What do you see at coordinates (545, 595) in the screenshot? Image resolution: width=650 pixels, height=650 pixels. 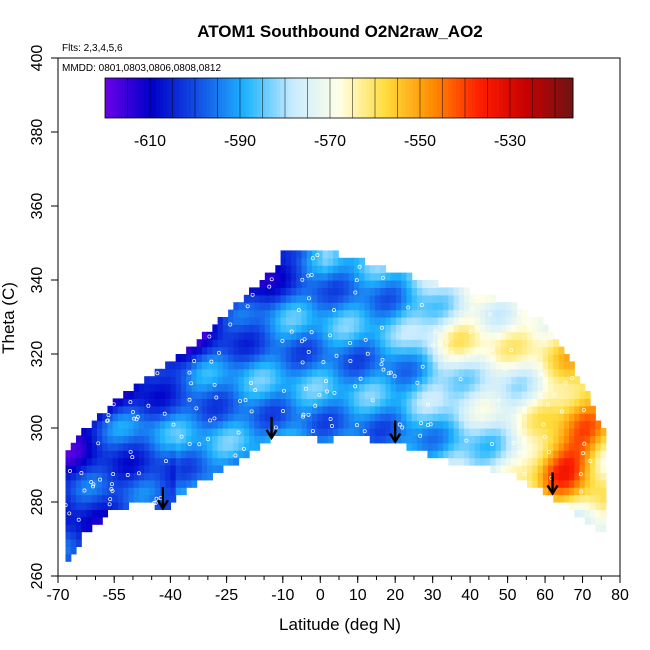 I see `x-tick-label: 60` at bounding box center [545, 595].